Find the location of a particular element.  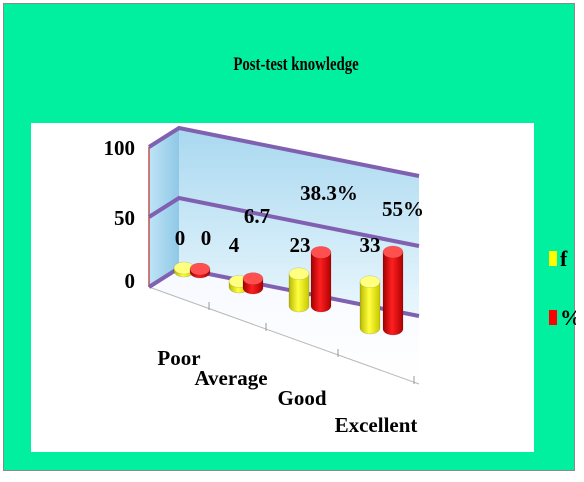

data-label-f-excellent: 33 is located at coordinates (370, 245).